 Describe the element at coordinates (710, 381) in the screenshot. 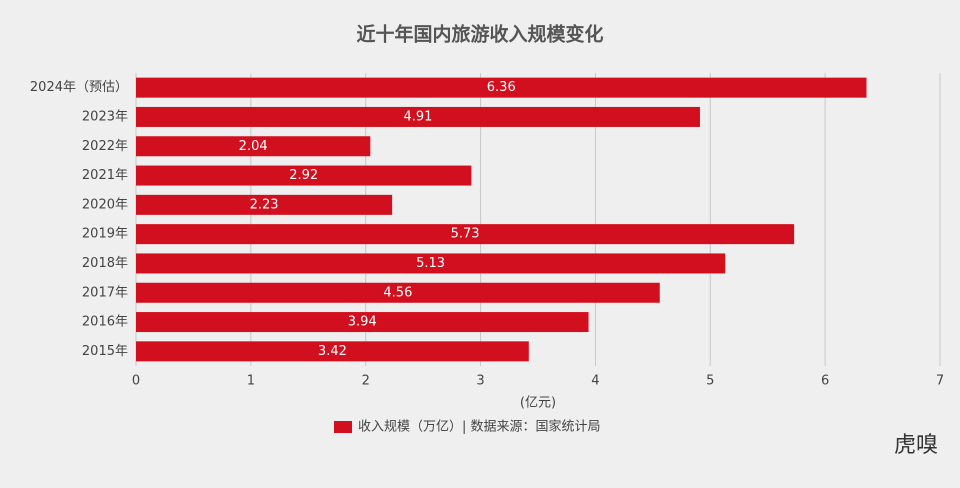

I see `x-tick-label: 5` at that location.